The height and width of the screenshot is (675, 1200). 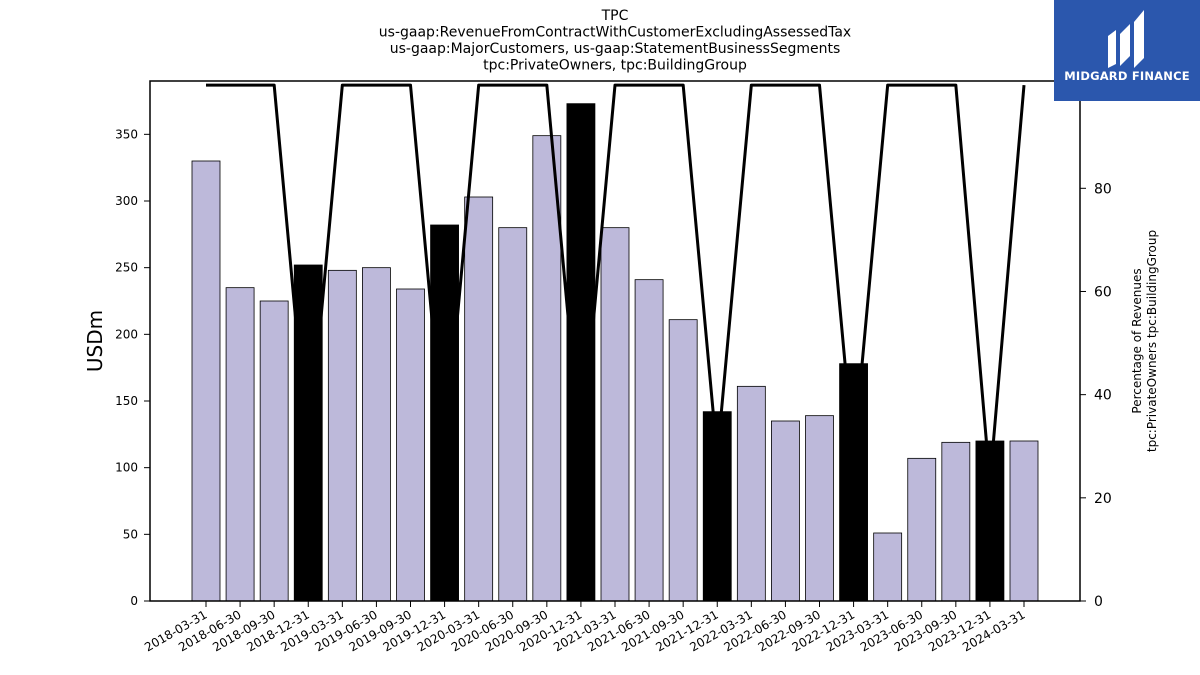 What do you see at coordinates (130, 534) in the screenshot?
I see `left-tick-label: 50` at bounding box center [130, 534].